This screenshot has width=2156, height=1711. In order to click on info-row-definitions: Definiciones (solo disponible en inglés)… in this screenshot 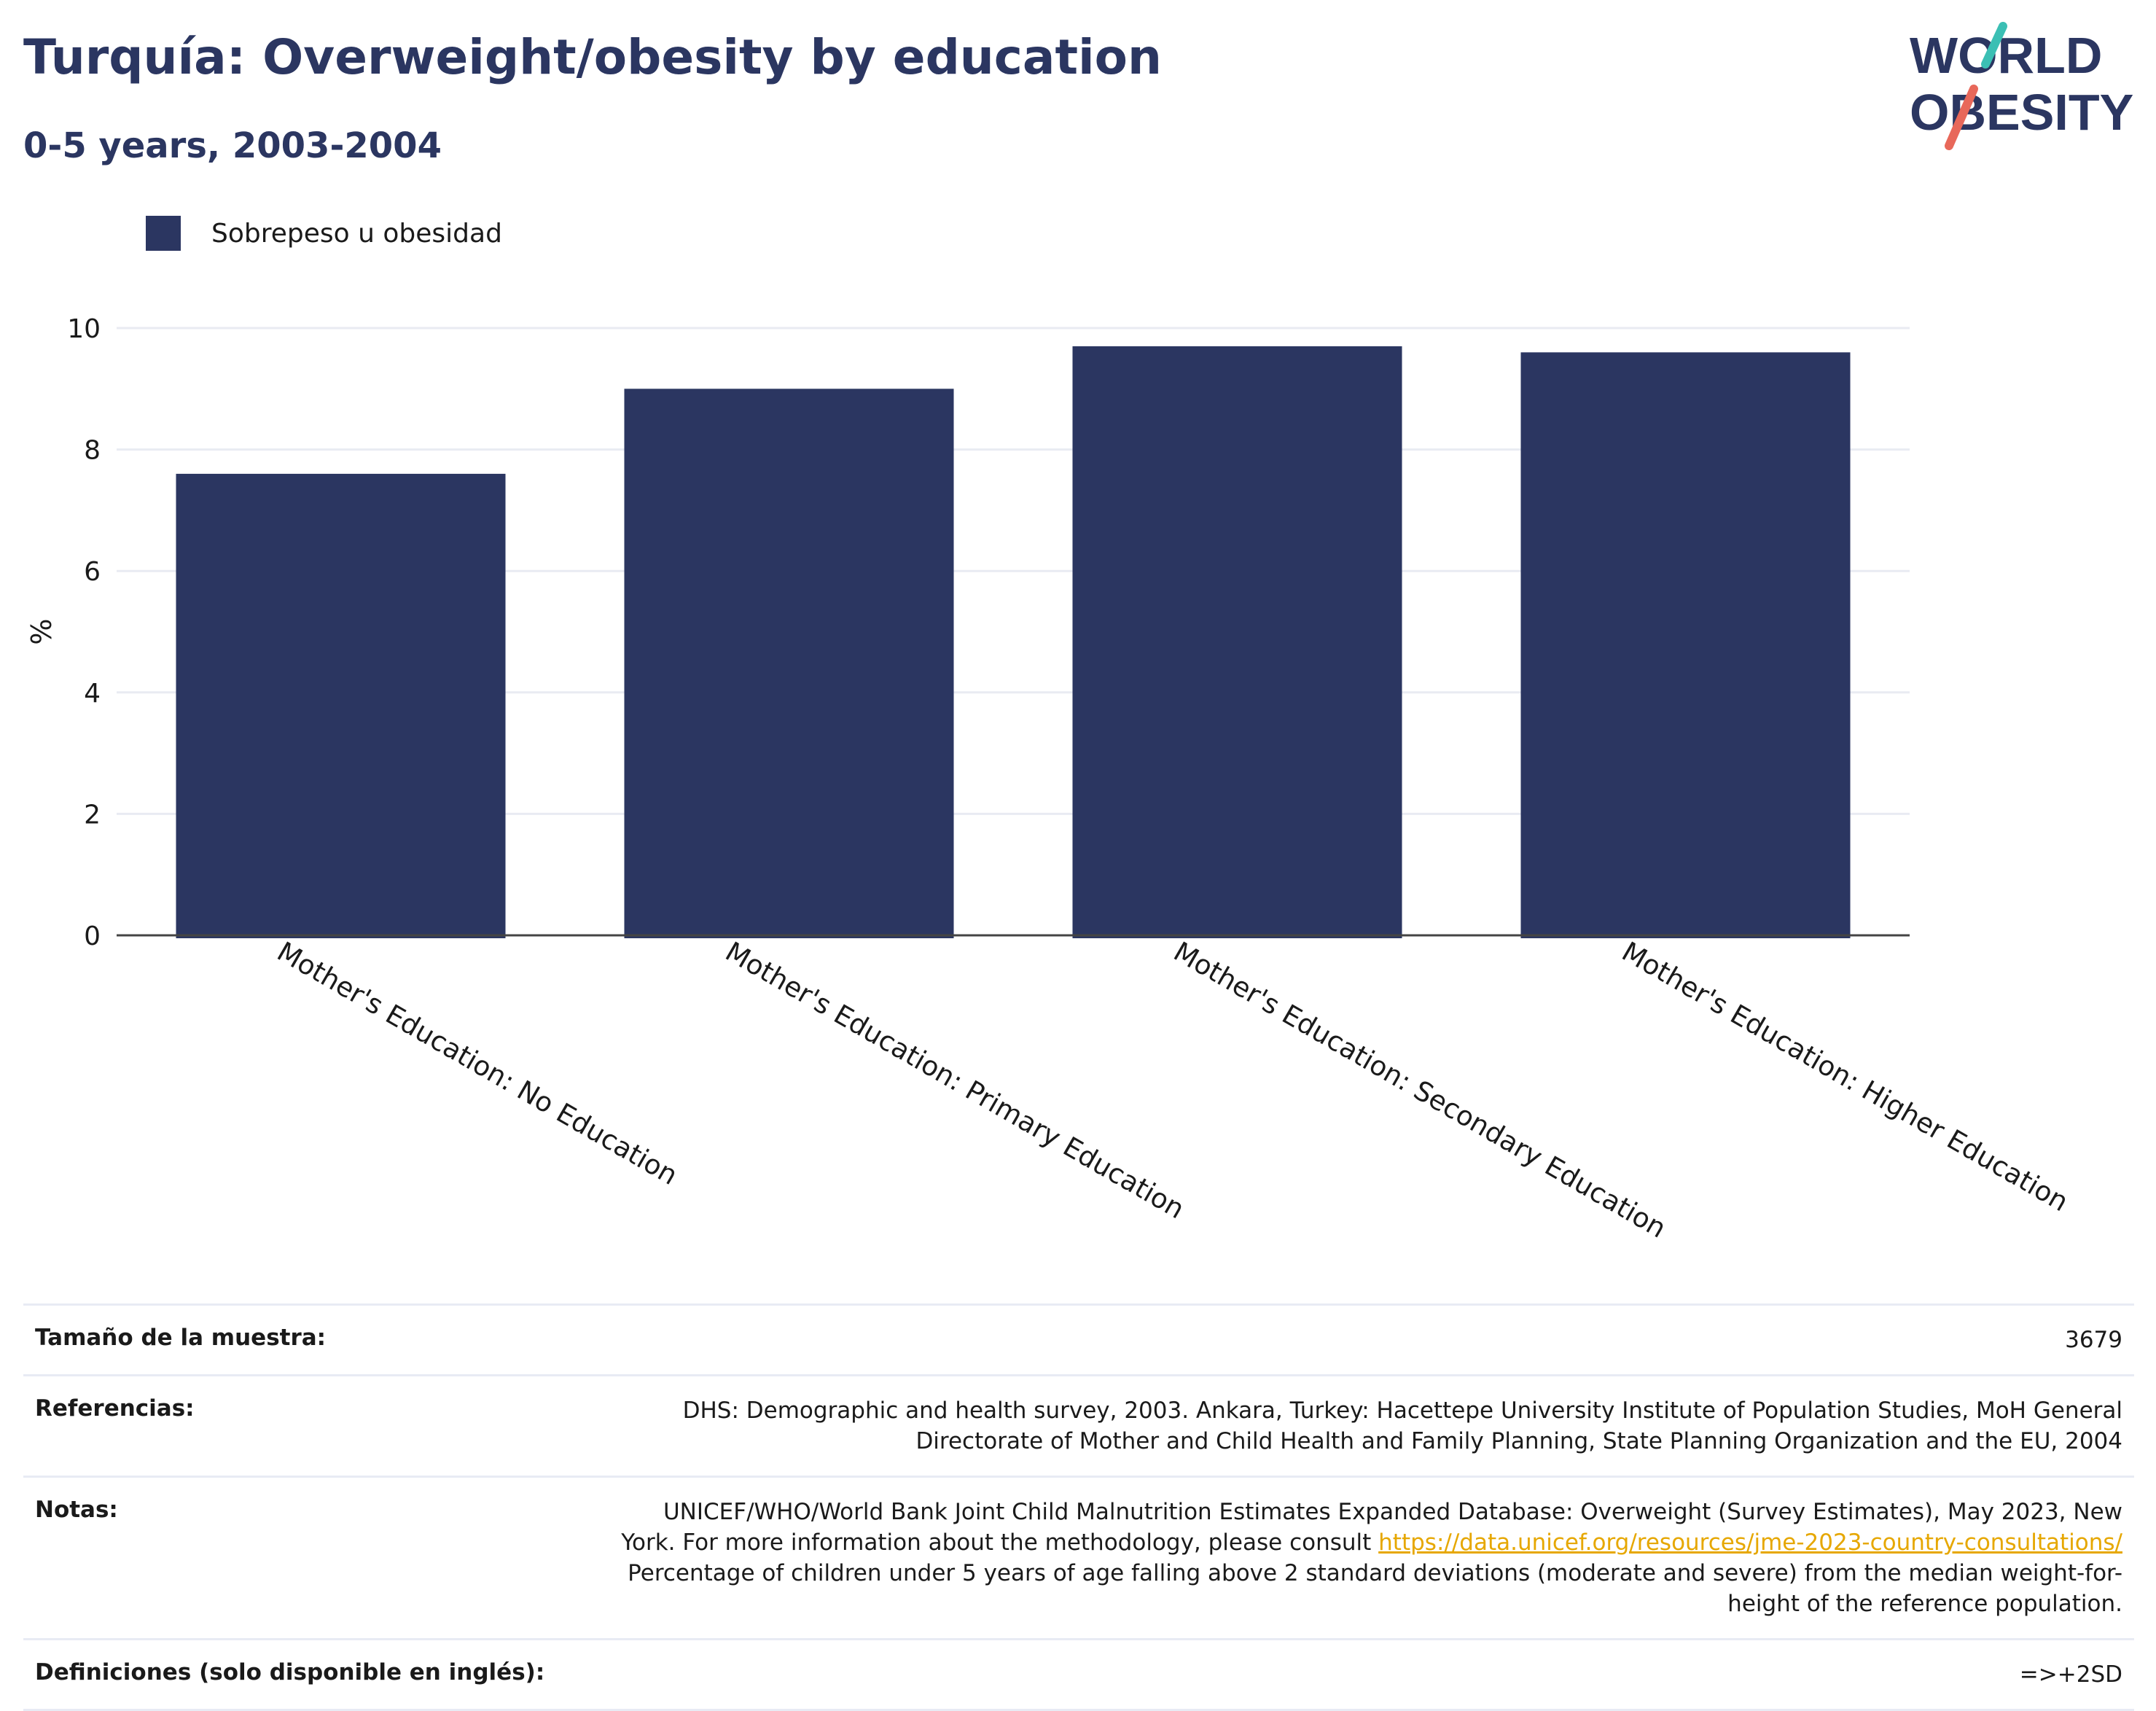, I will do `click(1079, 1674)`.